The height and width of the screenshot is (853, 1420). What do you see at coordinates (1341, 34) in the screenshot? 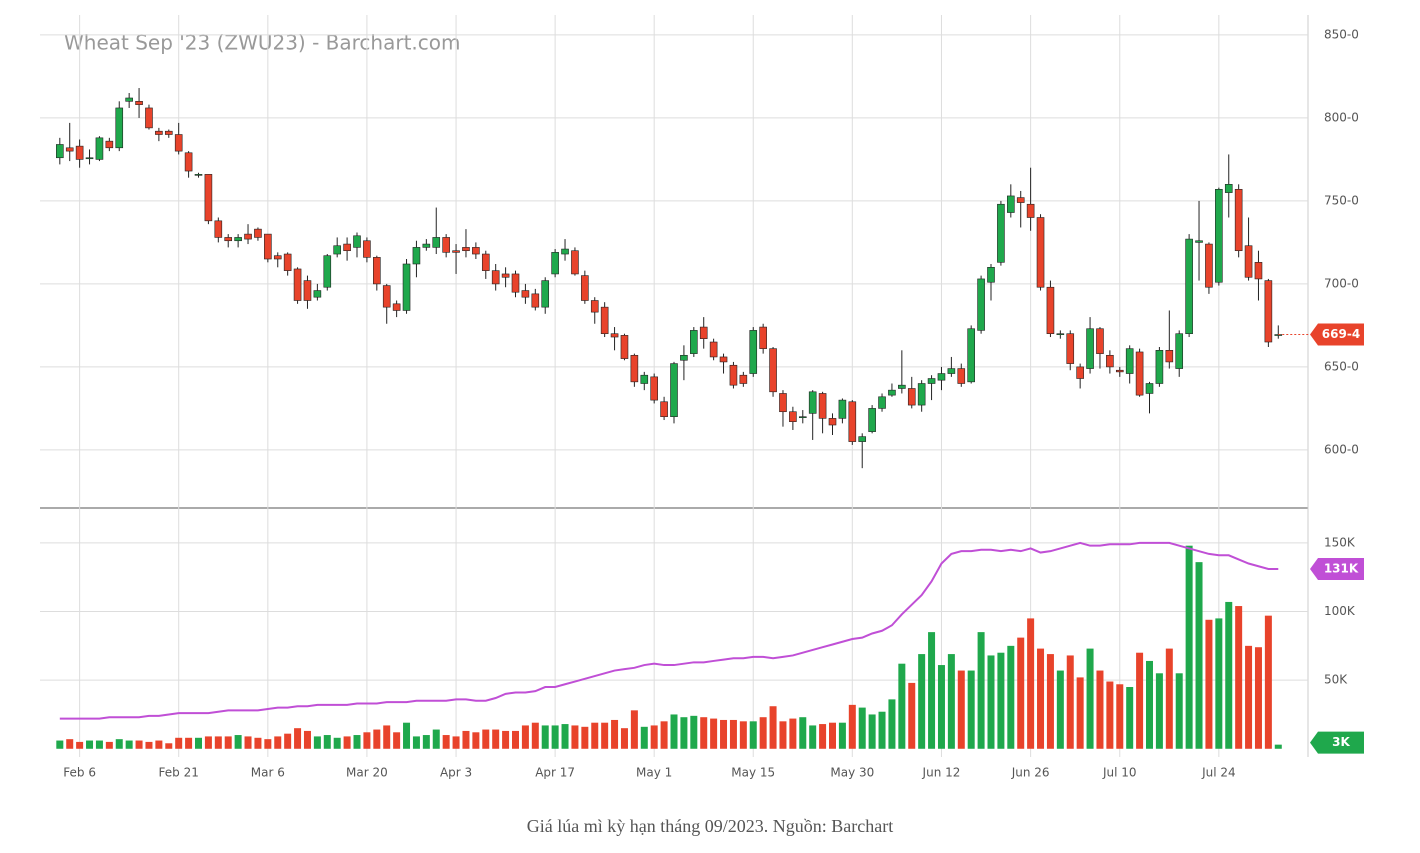
I see `y-tick-label: 850-0` at bounding box center [1341, 34].